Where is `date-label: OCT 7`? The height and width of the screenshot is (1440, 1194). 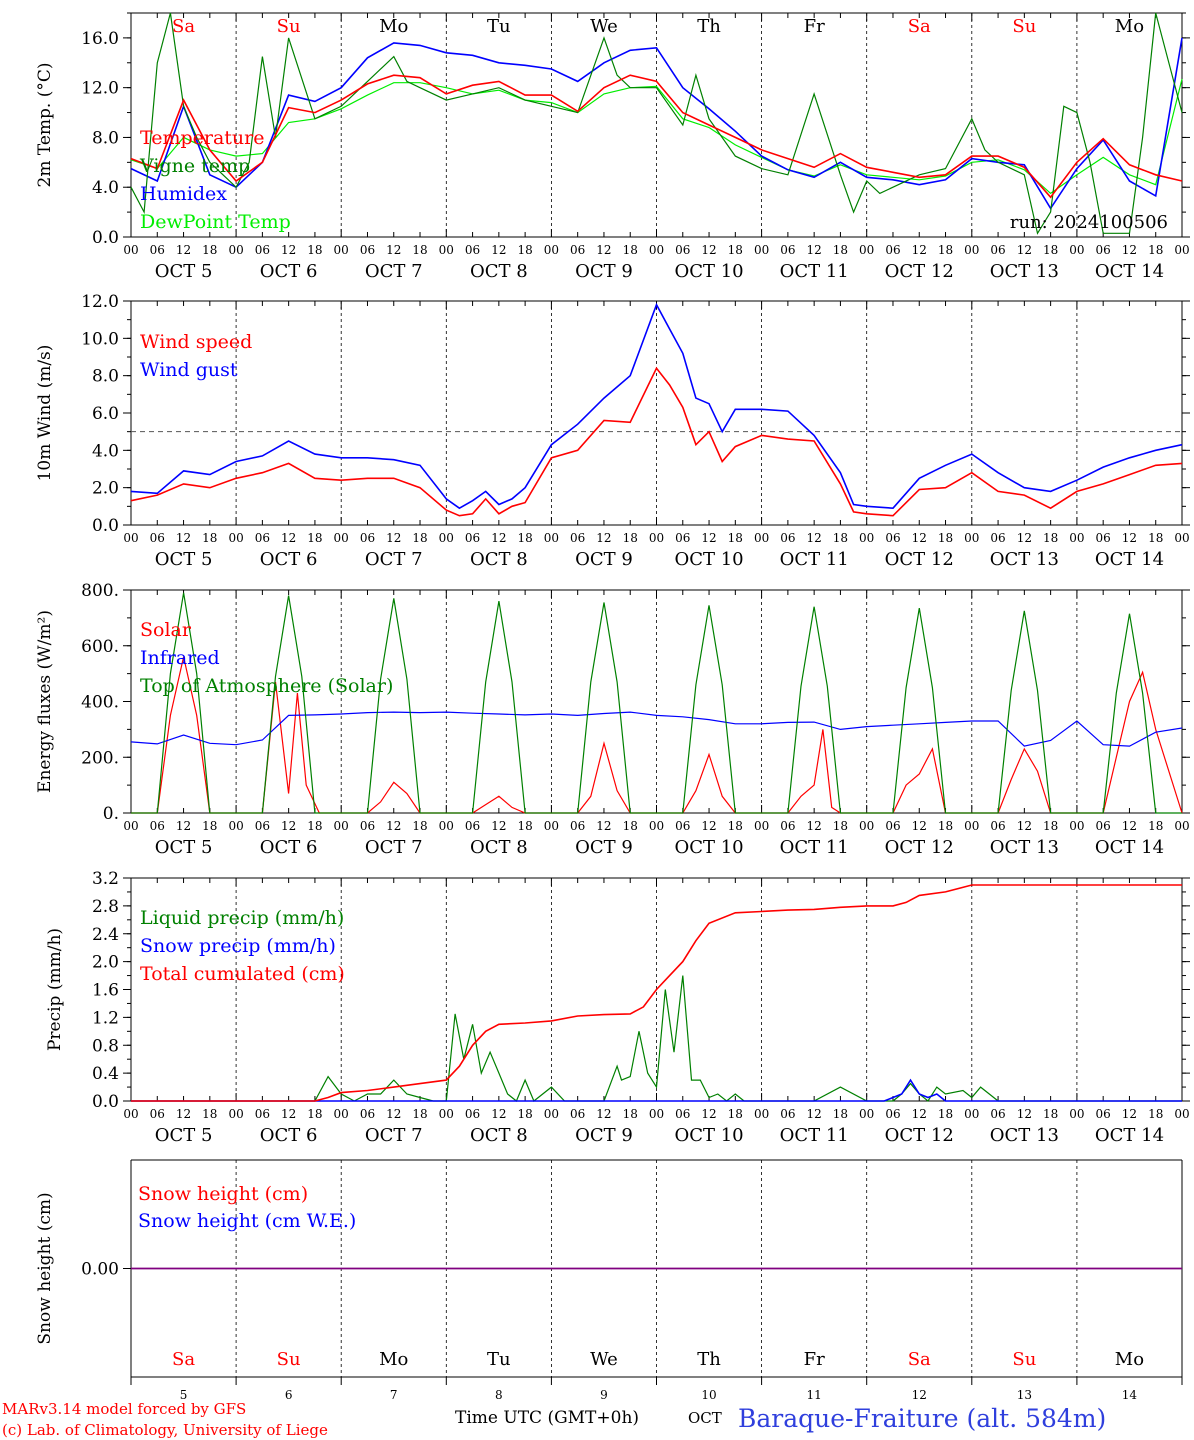
date-label: OCT 7 is located at coordinates (394, 271).